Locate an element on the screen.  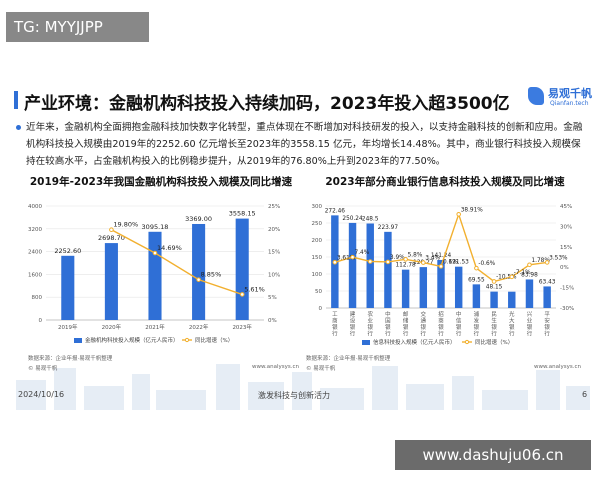
chart-2-url: www.analysys.cn is located at coordinates (557, 367).